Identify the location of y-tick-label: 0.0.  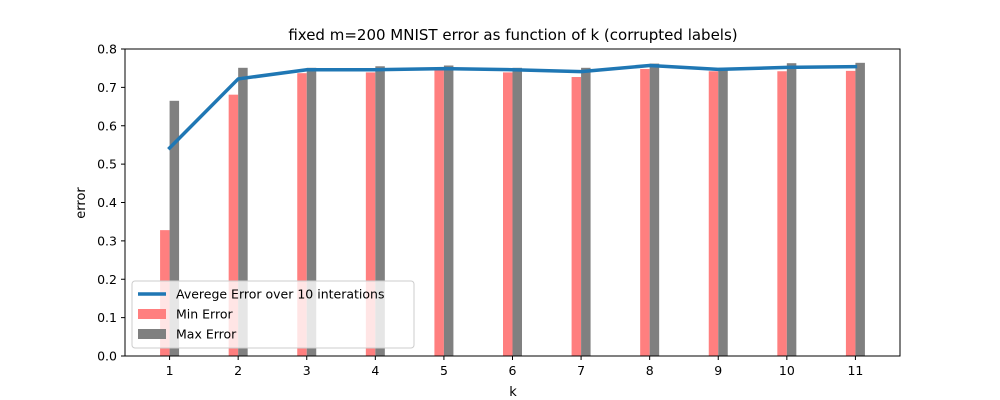
(107, 356).